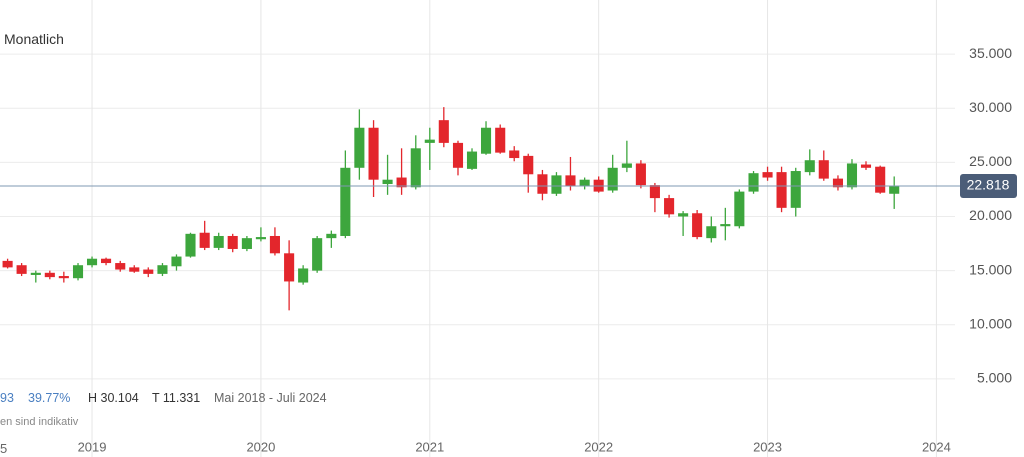  What do you see at coordinates (176, 398) in the screenshot?
I see `low: T 11.331` at bounding box center [176, 398].